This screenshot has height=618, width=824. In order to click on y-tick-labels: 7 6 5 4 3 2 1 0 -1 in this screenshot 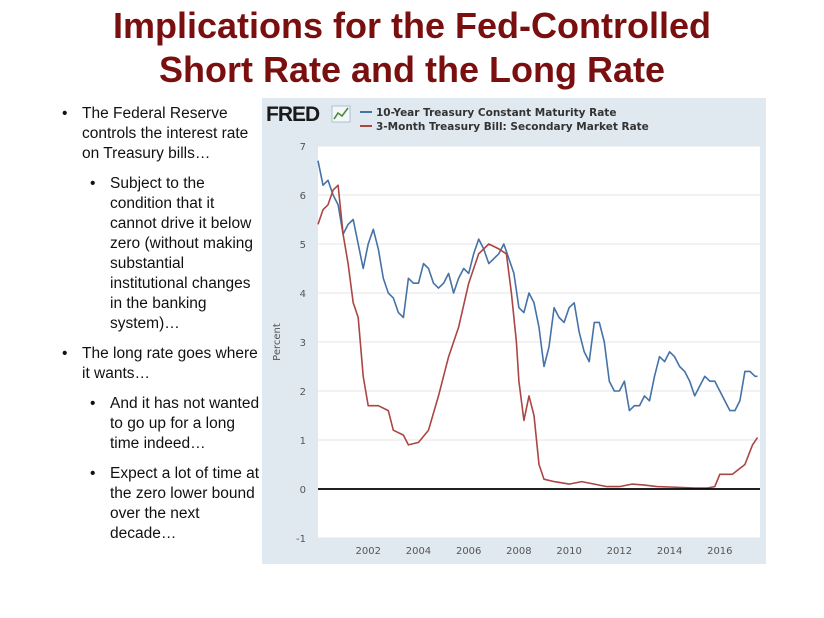, I will do `click(301, 343)`.